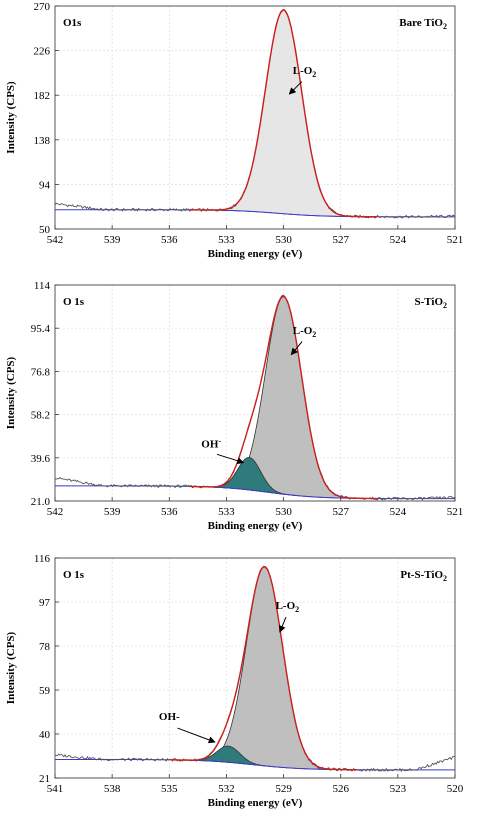  Describe the element at coordinates (45, 603) in the screenshot. I see `y-tick-label: 97` at that location.